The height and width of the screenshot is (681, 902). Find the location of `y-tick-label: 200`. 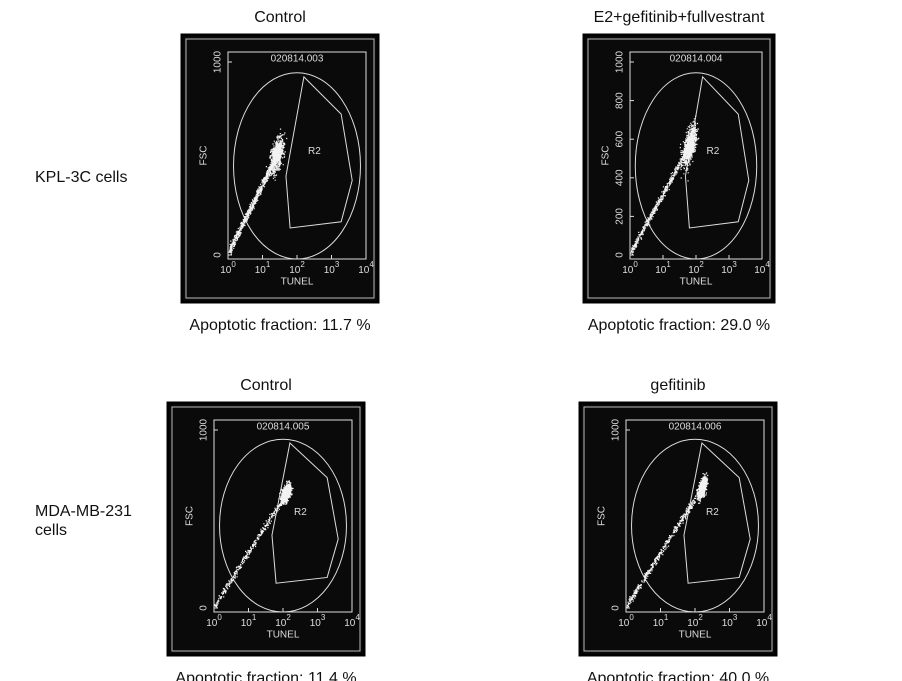

y-tick-label: 200 is located at coordinates (620, 216).